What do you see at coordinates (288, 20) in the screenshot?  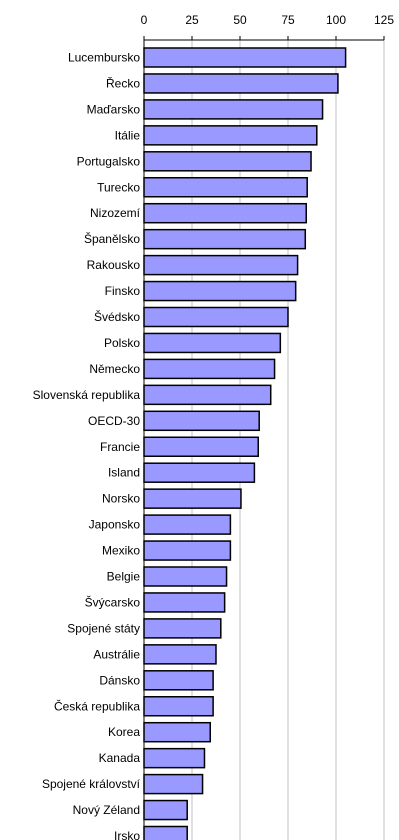 I see `x-tick-label: 75` at bounding box center [288, 20].